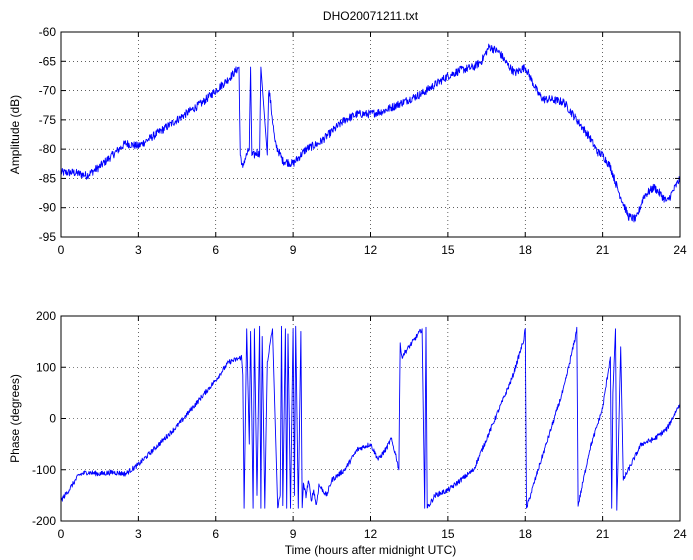 The image size is (693, 560). What do you see at coordinates (48, 91) in the screenshot?
I see `amplitude-y-tick-label: -70` at bounding box center [48, 91].